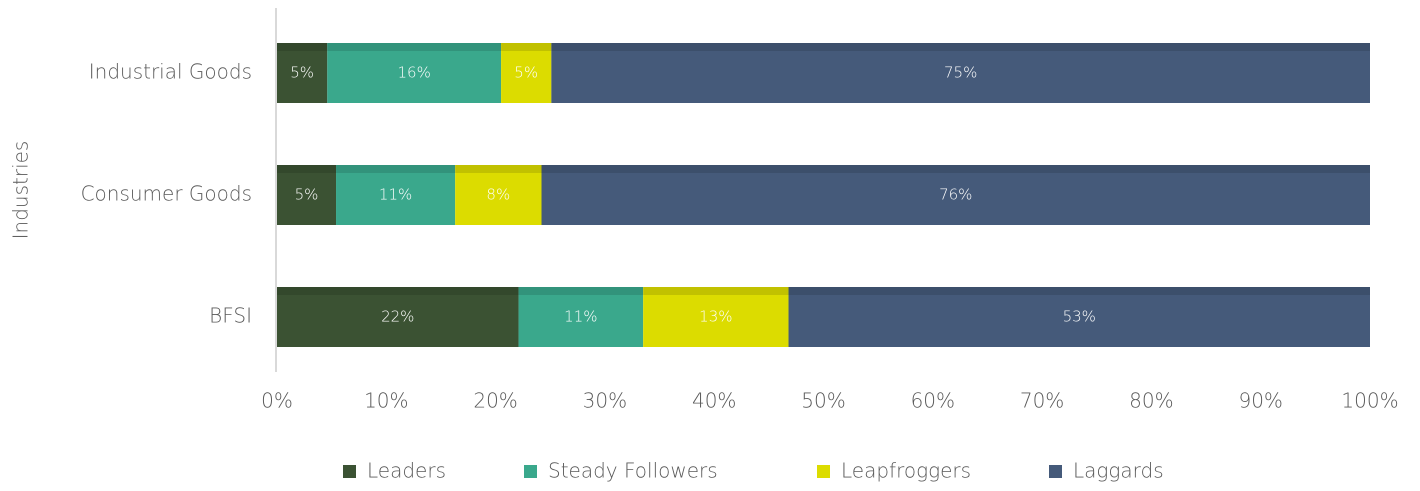 This screenshot has width=1420, height=491. I want to click on legend-label: Leaders, so click(406, 471).